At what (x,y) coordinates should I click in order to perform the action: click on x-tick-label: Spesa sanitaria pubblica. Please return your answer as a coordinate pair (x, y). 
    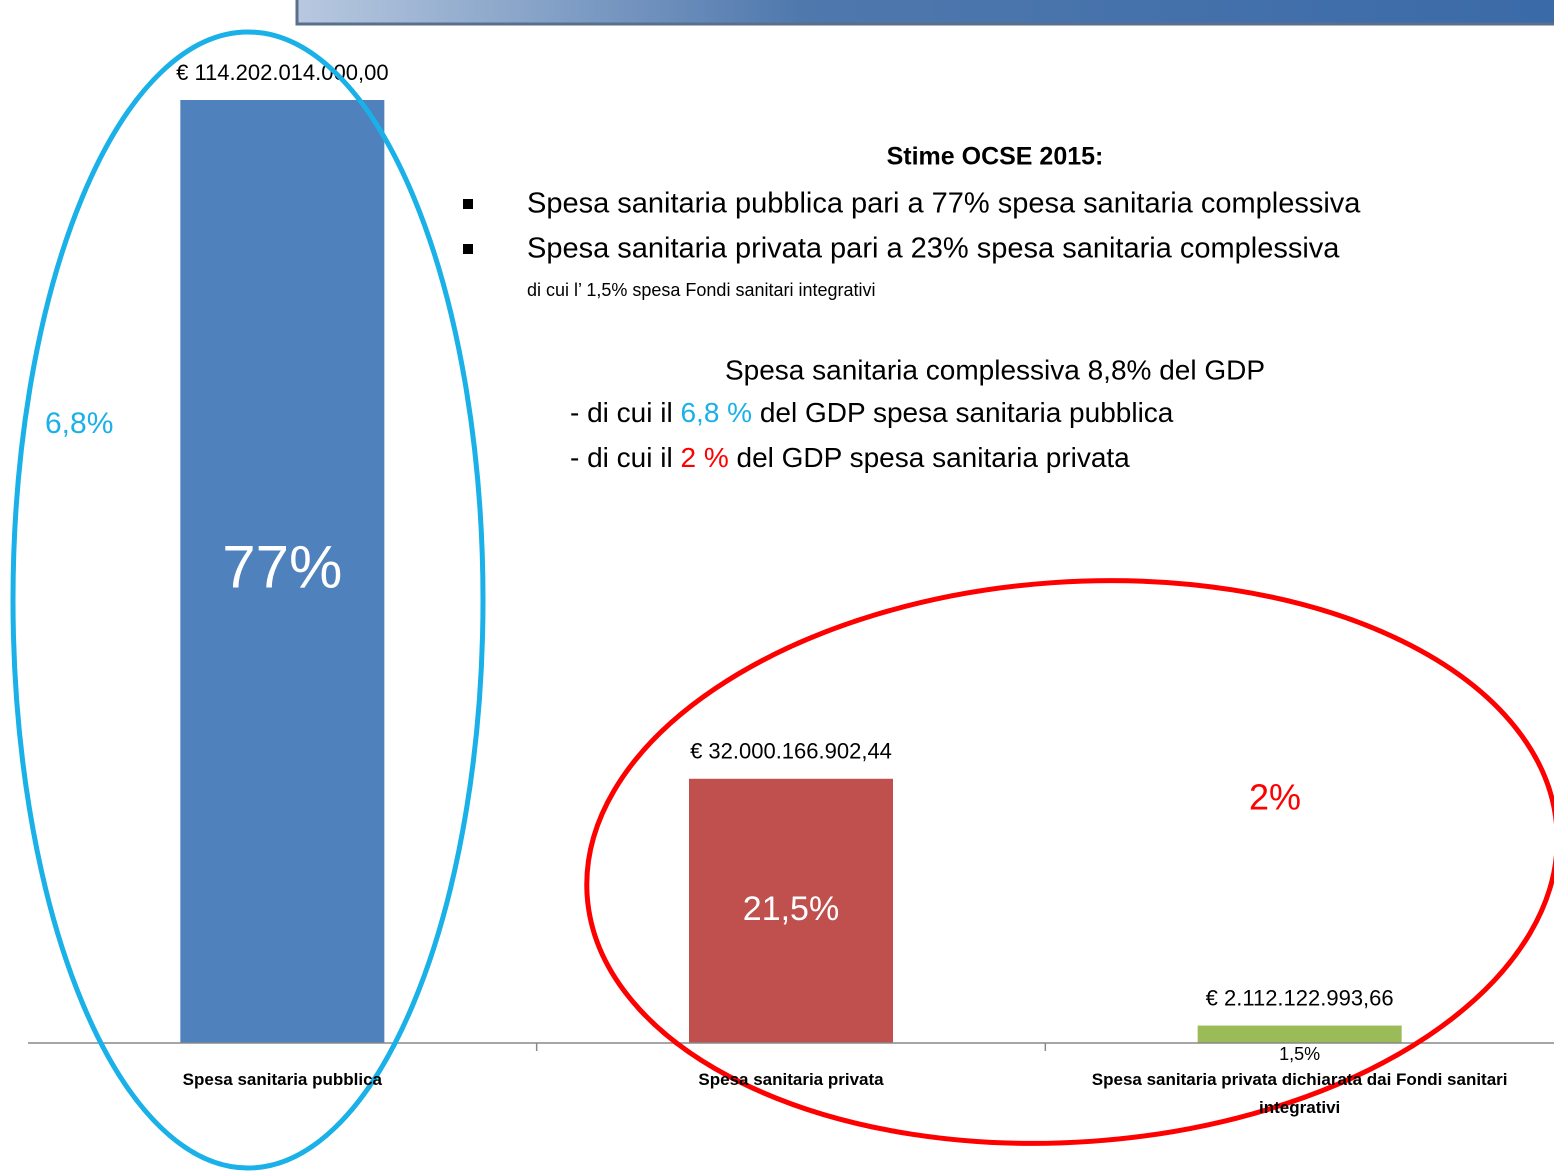
    Looking at the image, I should click on (282, 1079).